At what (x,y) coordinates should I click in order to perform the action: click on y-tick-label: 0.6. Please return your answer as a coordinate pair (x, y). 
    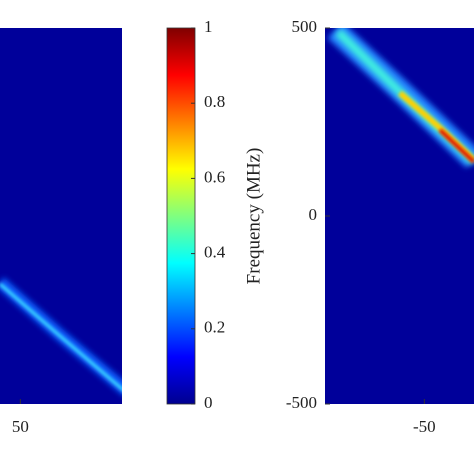
    Looking at the image, I should click on (214, 176).